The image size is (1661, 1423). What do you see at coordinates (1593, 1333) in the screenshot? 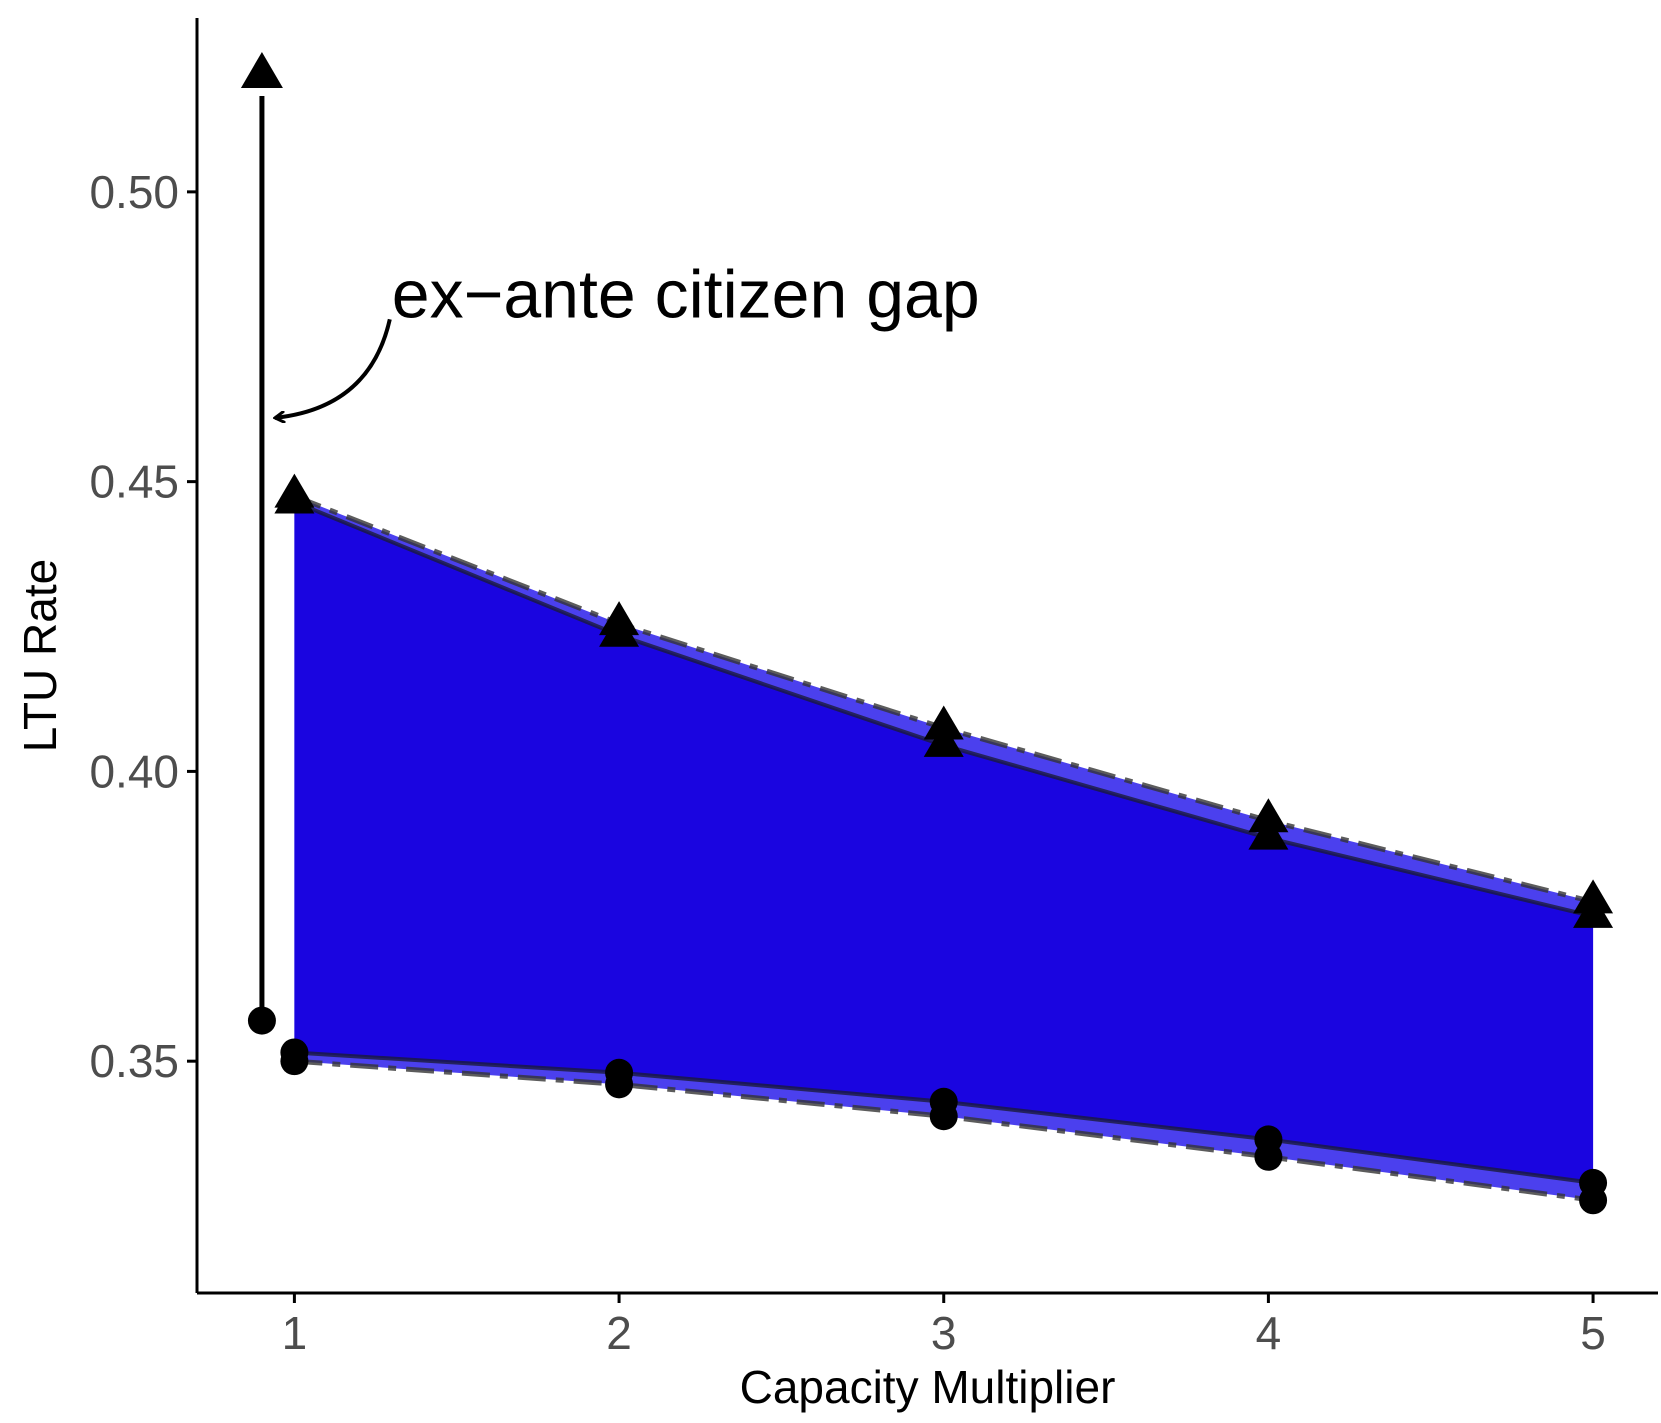
I see `x-tick-label: 5` at bounding box center [1593, 1333].